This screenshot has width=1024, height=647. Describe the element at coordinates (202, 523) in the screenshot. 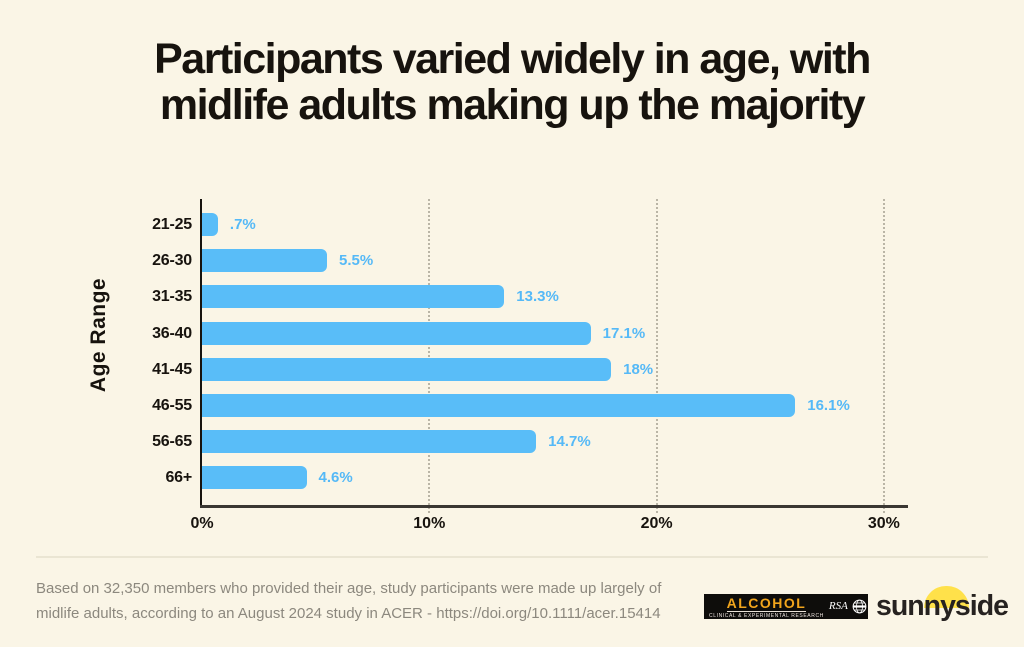

I see `x-tick-label-0%: 0%` at that location.